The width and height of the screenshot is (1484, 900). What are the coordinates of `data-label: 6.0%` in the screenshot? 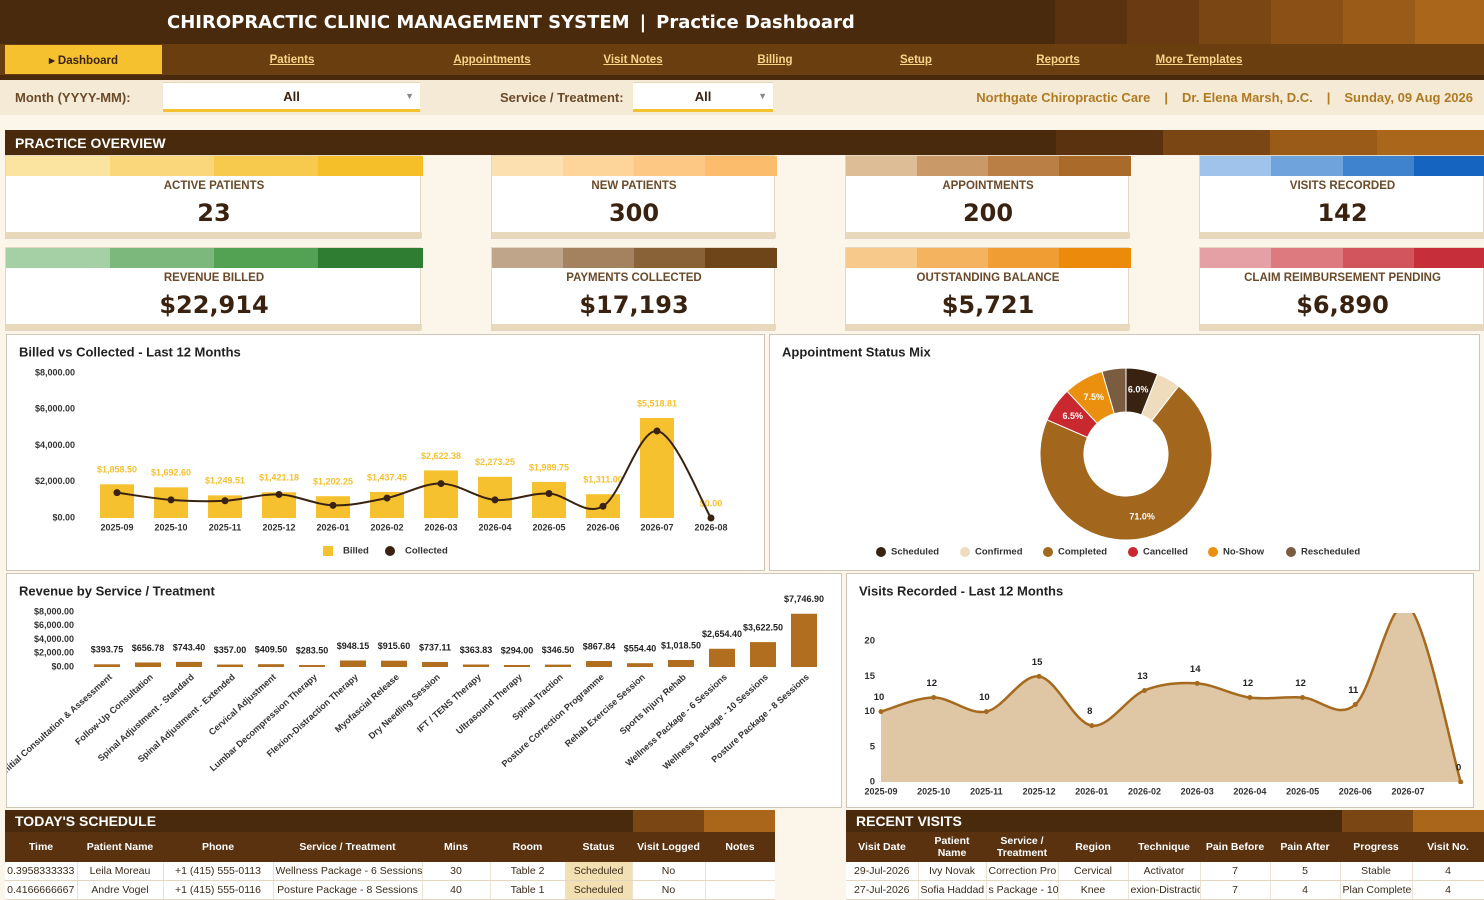 It's located at (1138, 390).